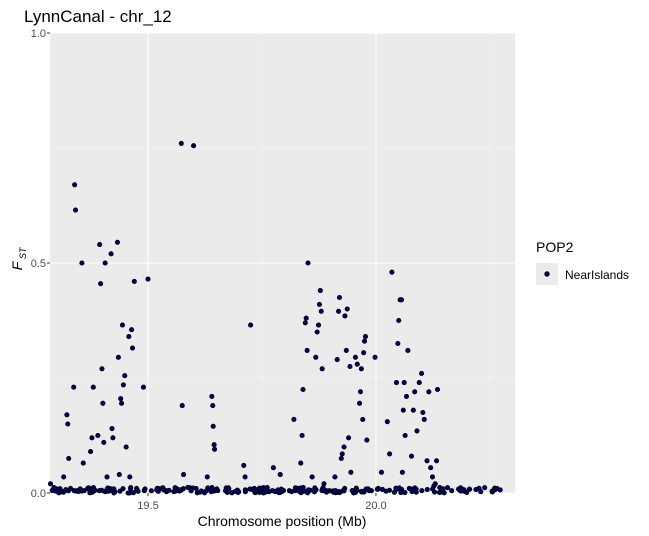  I want to click on x-axis: 19.5 20.0, so click(261, 506).